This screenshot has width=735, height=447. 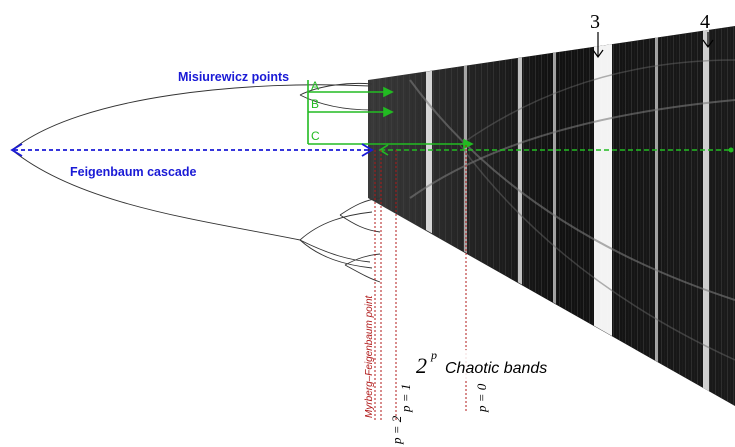 What do you see at coordinates (705, 22) in the screenshot?
I see `window-4-label: 4` at bounding box center [705, 22].